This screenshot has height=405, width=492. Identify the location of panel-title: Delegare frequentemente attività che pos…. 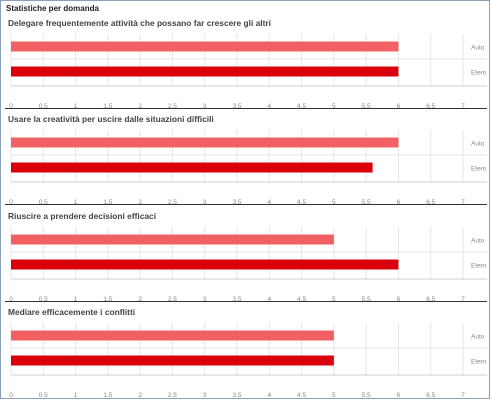
(139, 23).